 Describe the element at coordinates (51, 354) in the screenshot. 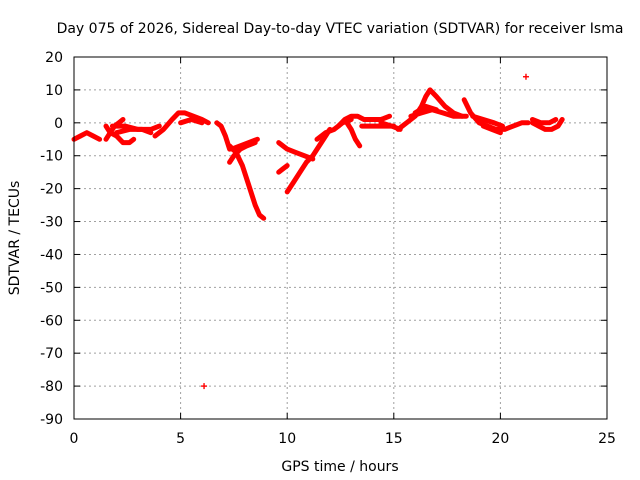

I see `y-tick-label: -70` at that location.